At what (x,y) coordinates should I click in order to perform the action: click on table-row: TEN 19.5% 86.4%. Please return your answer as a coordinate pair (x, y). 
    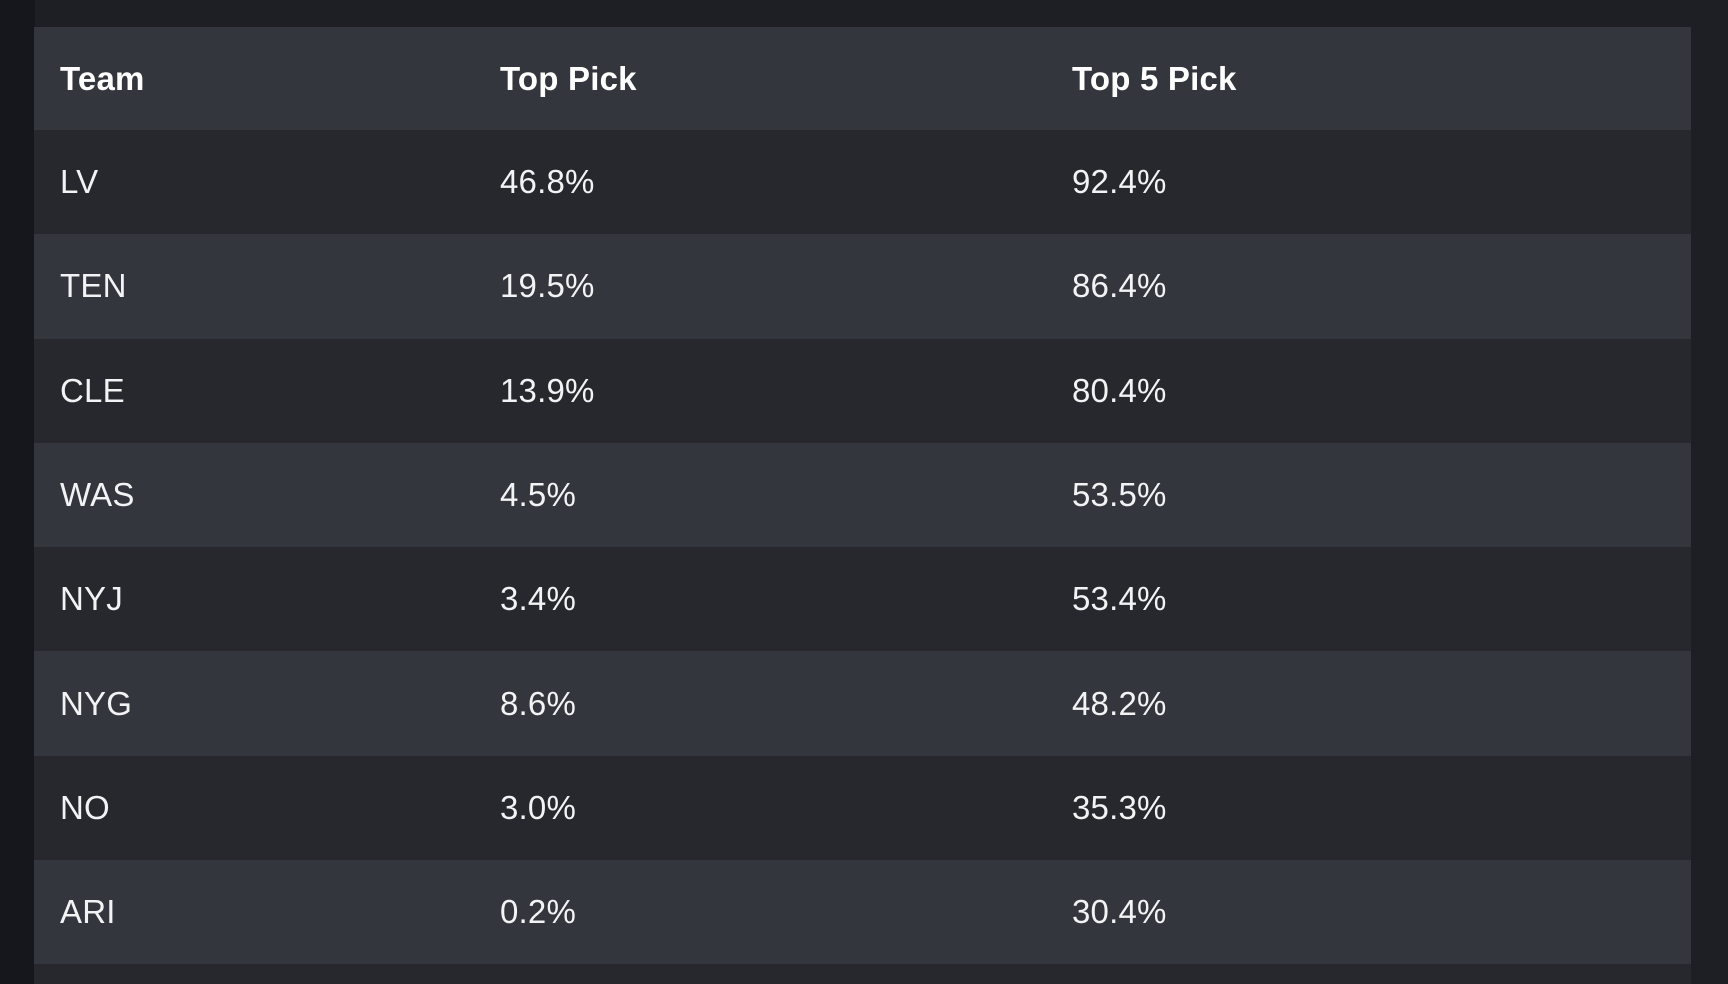
    Looking at the image, I should click on (862, 286).